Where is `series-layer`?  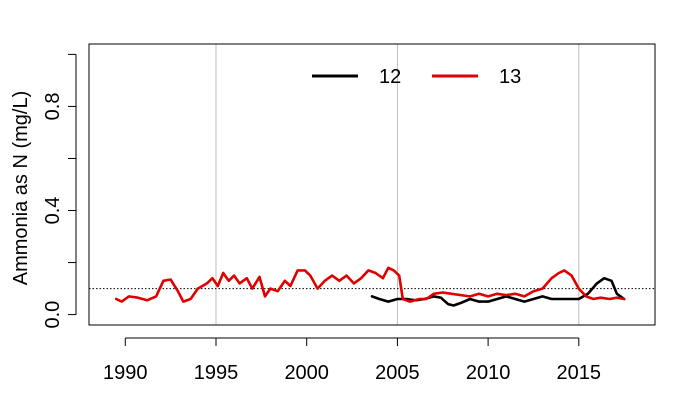
series-layer is located at coordinates (370, 286).